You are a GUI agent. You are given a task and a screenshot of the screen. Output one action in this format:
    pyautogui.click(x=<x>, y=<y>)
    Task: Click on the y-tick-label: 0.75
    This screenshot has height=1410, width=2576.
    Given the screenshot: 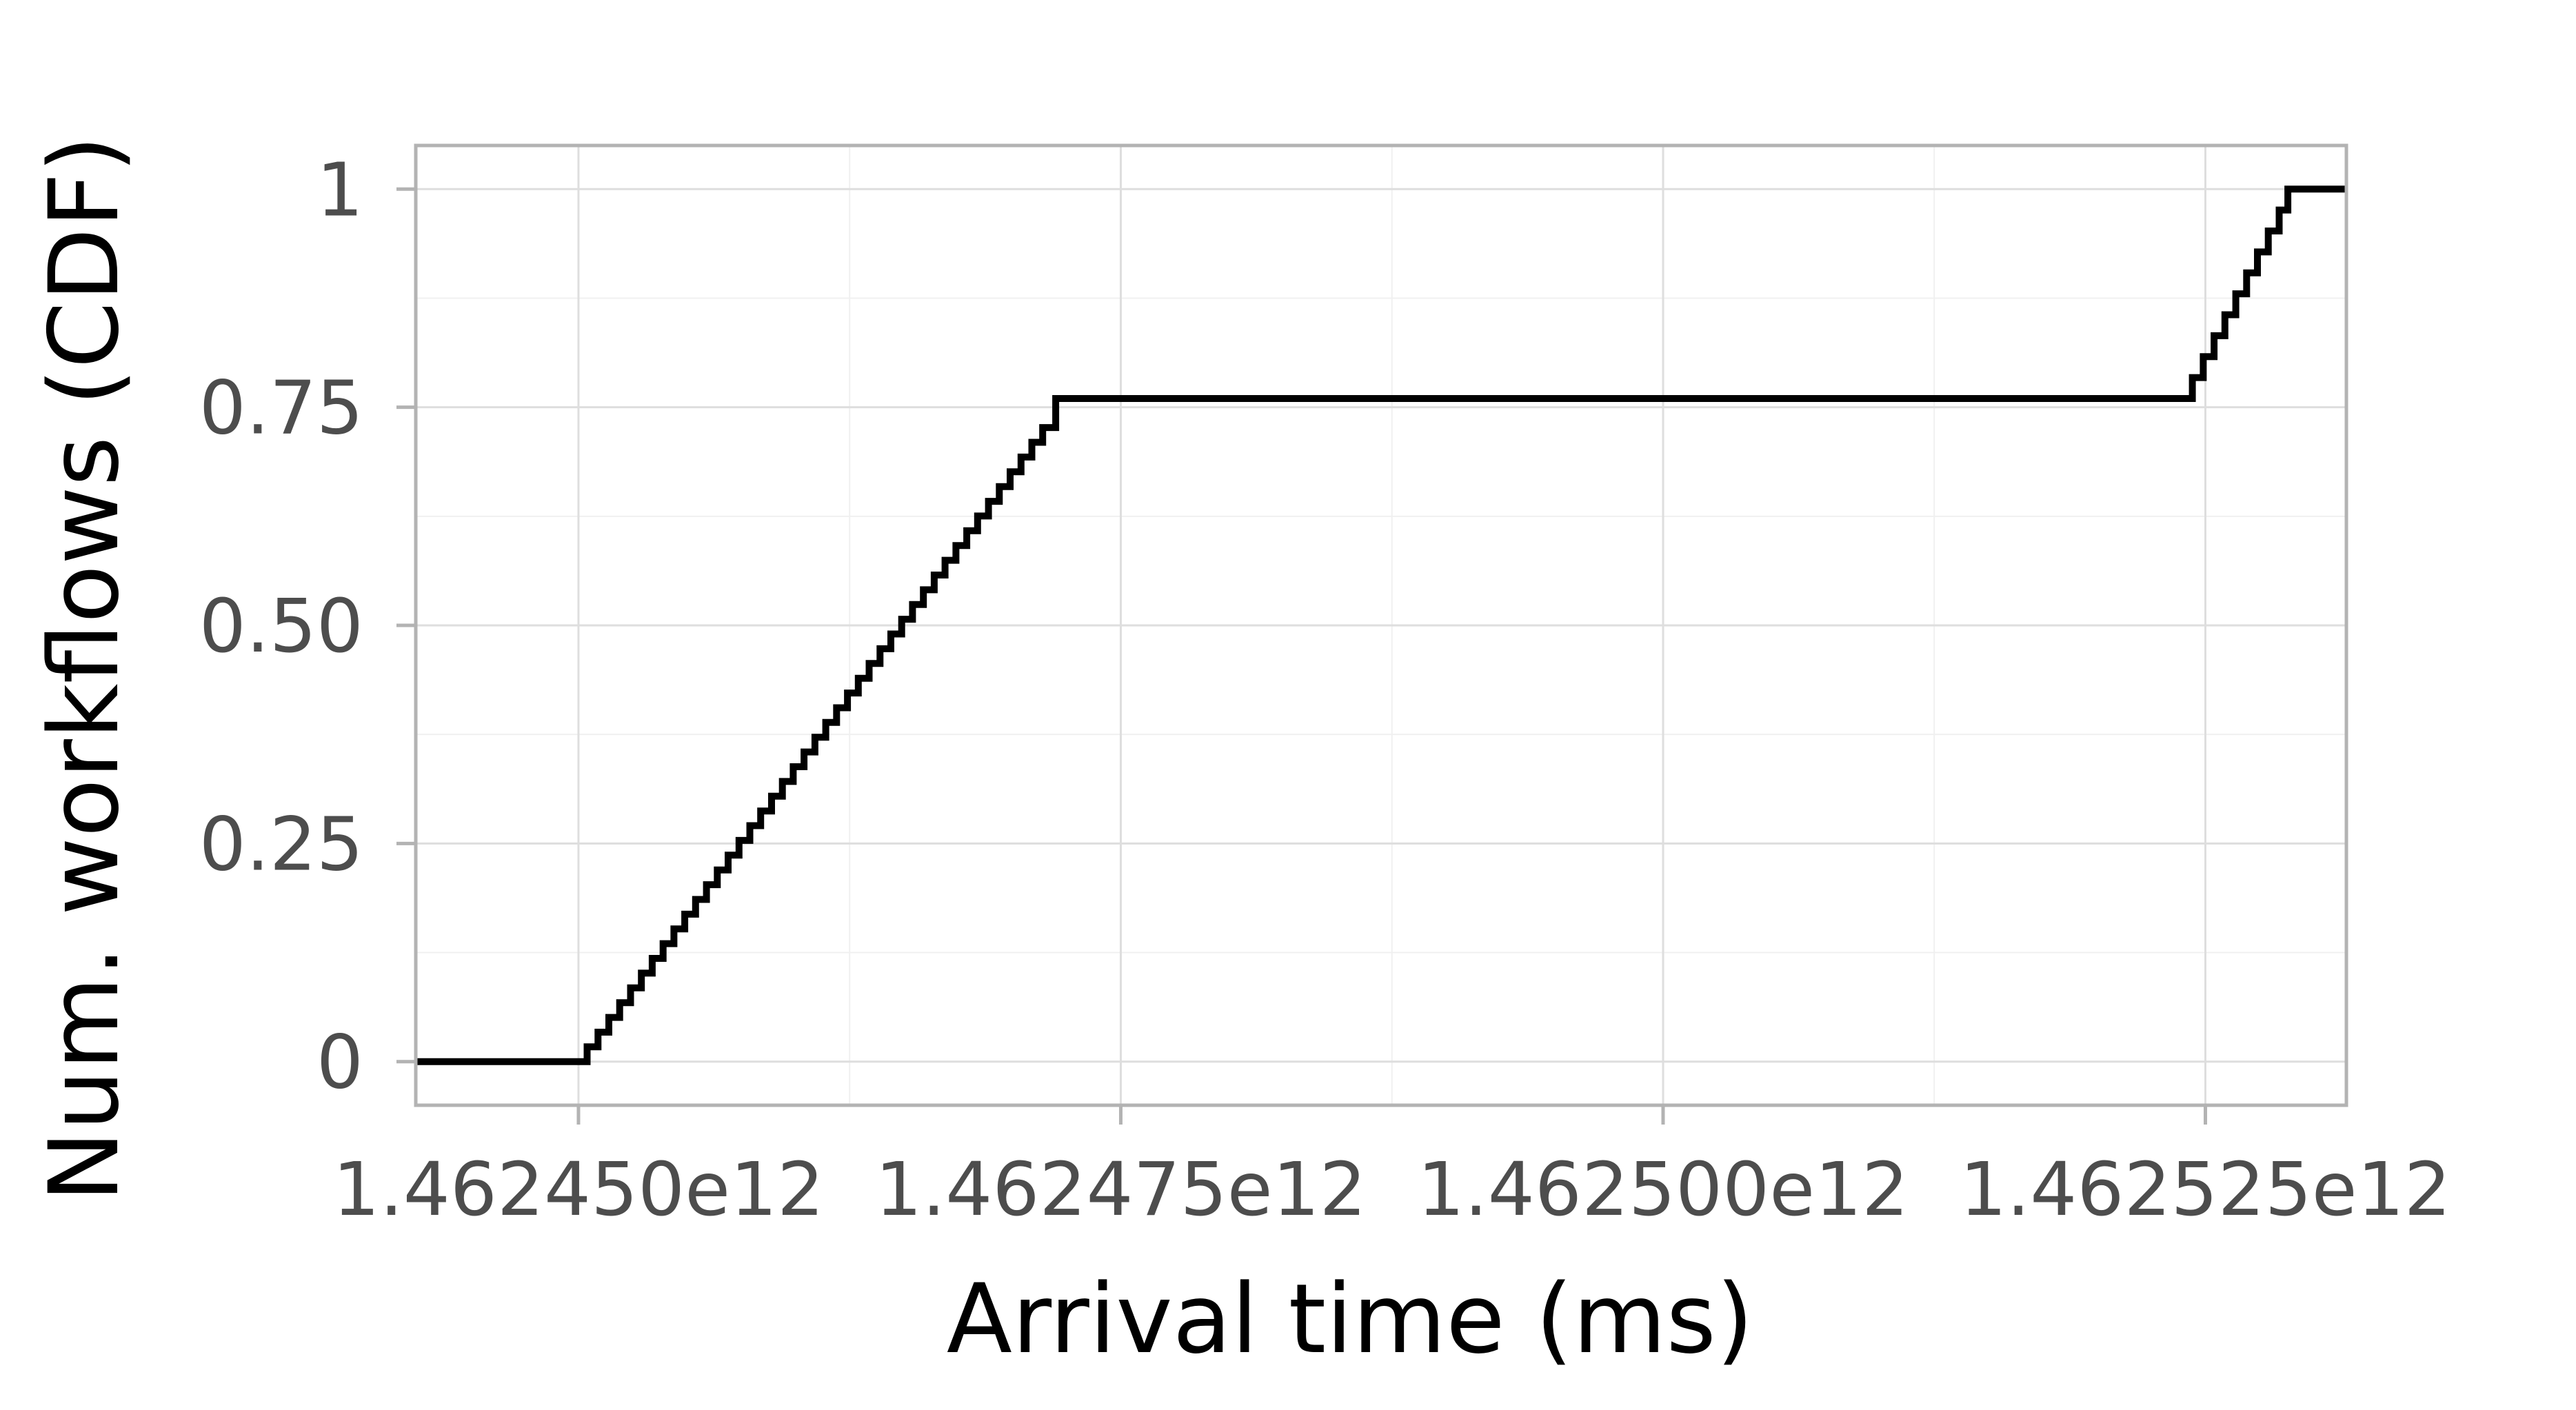 What is the action you would take?
    pyautogui.click(x=281, y=409)
    